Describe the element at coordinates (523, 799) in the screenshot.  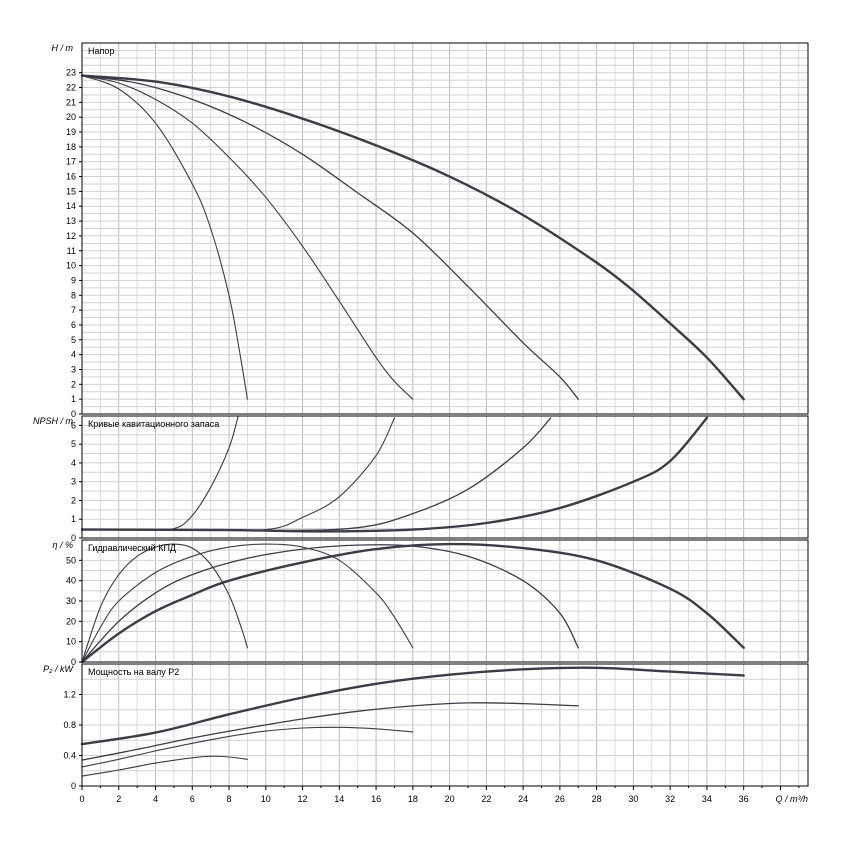
I see `x-tick-label: 24` at that location.